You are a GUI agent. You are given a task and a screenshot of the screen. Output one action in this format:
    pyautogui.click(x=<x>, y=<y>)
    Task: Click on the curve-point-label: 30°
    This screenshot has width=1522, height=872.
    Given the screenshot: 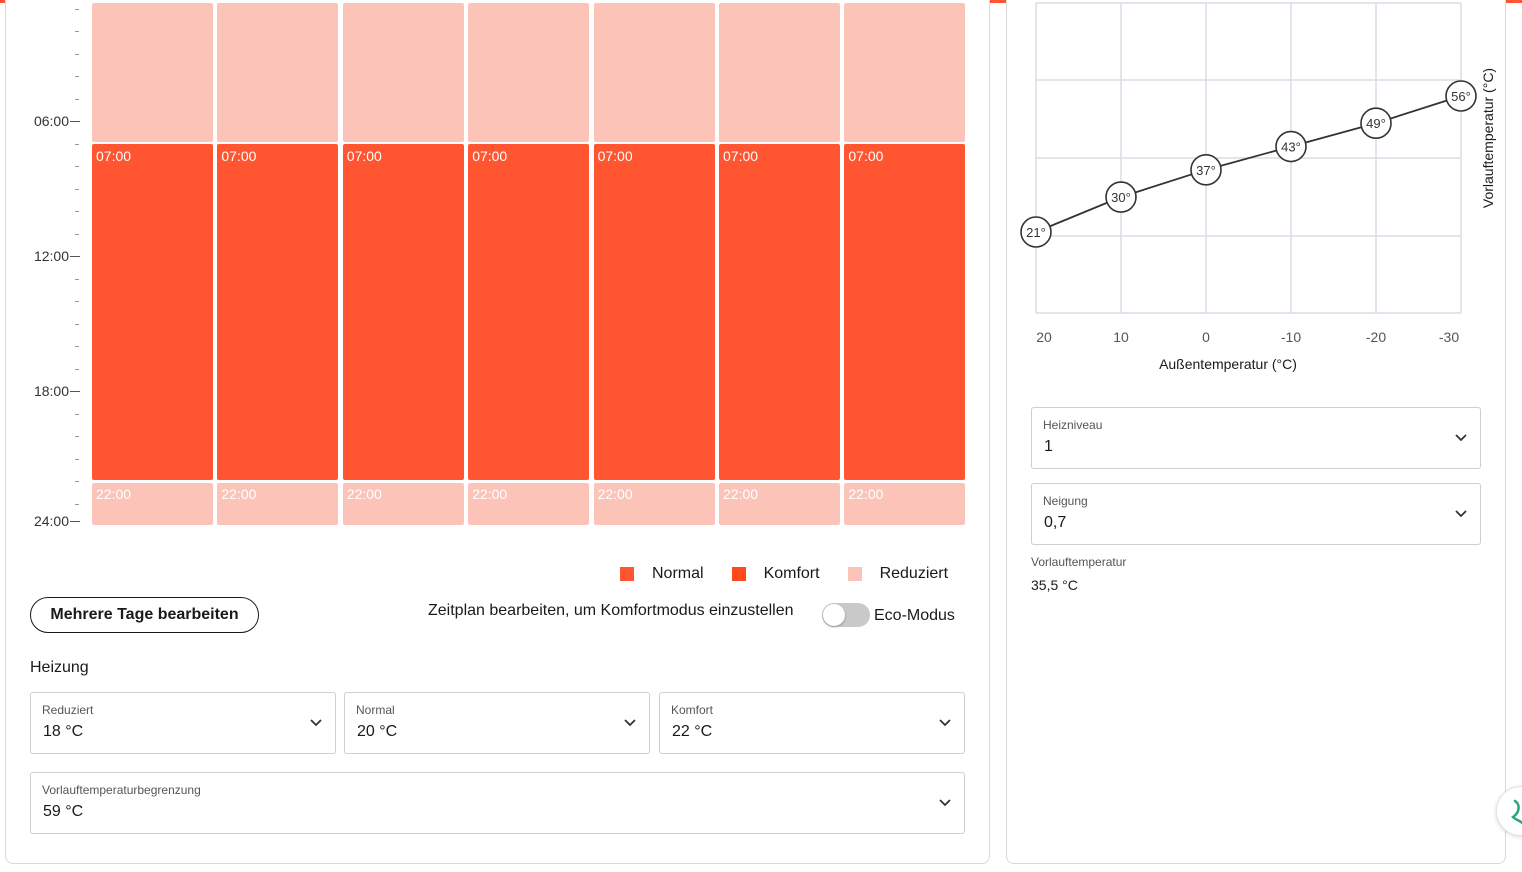 What is the action you would take?
    pyautogui.click(x=1121, y=197)
    